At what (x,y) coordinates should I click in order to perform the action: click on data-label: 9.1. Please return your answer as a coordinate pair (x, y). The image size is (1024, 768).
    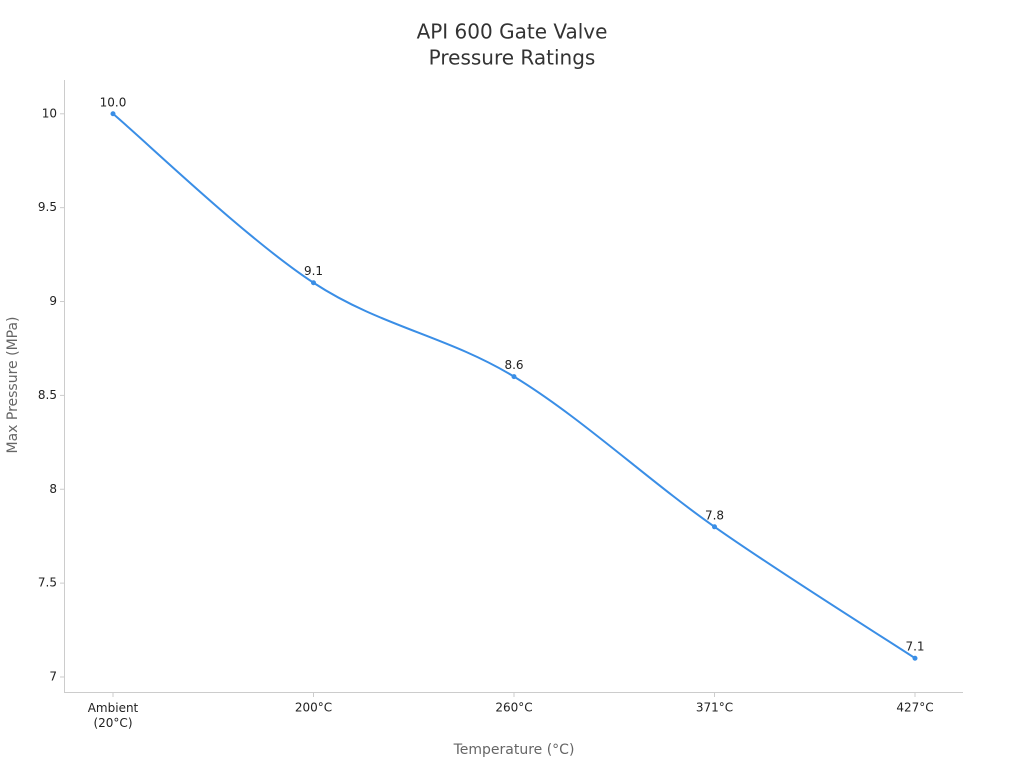
    Looking at the image, I should click on (313, 271).